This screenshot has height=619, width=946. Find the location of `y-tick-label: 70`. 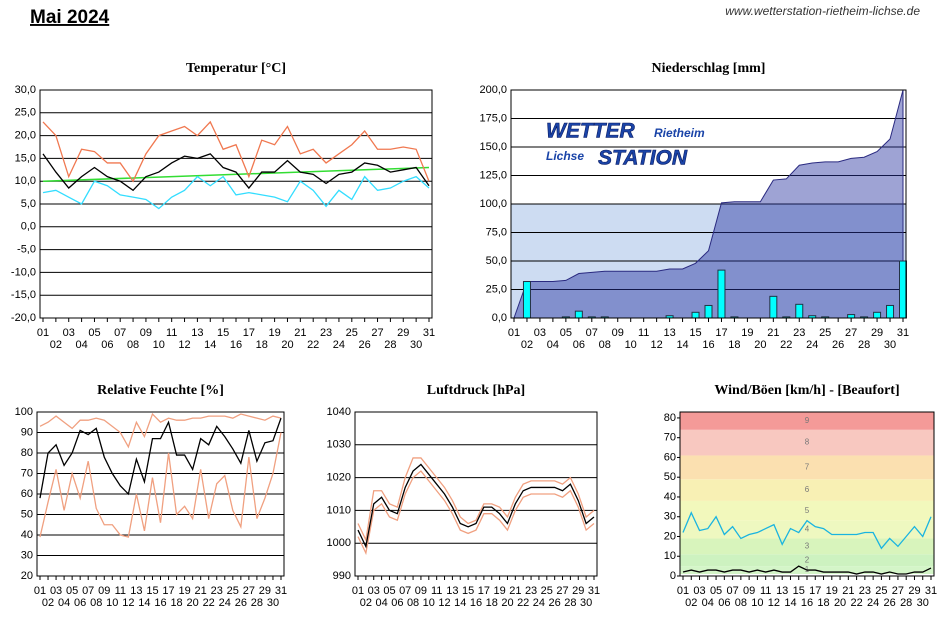

y-tick-label: 70 is located at coordinates (27, 473).